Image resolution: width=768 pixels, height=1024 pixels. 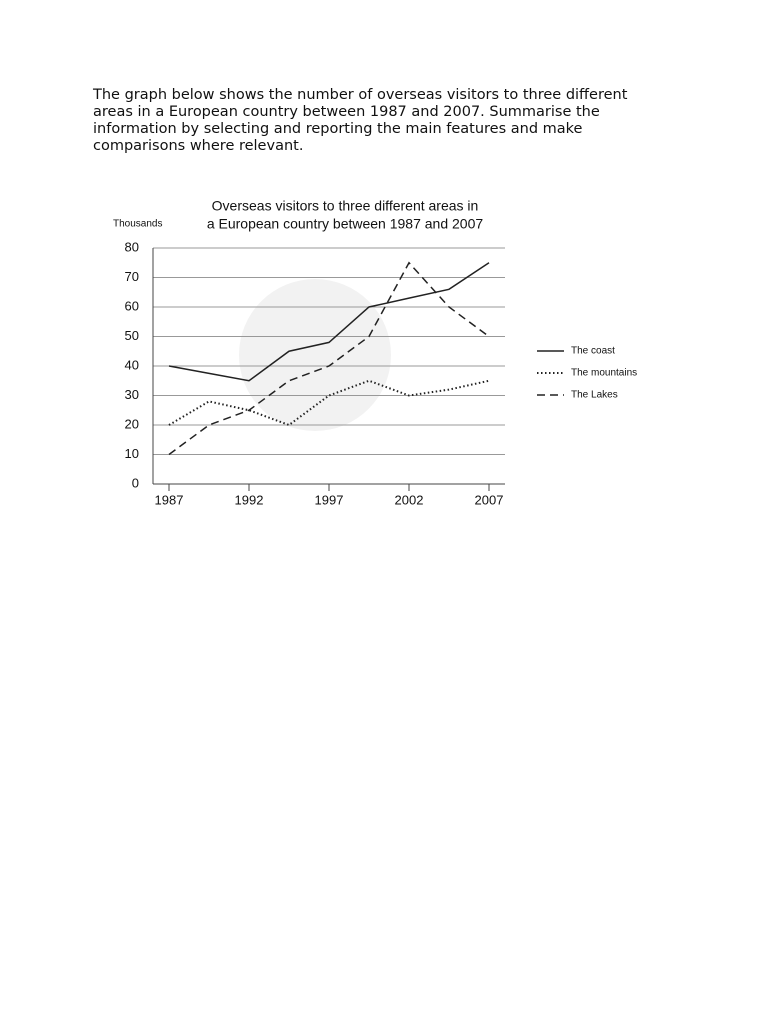 I want to click on x-tick-label: 2002, so click(x=409, y=499).